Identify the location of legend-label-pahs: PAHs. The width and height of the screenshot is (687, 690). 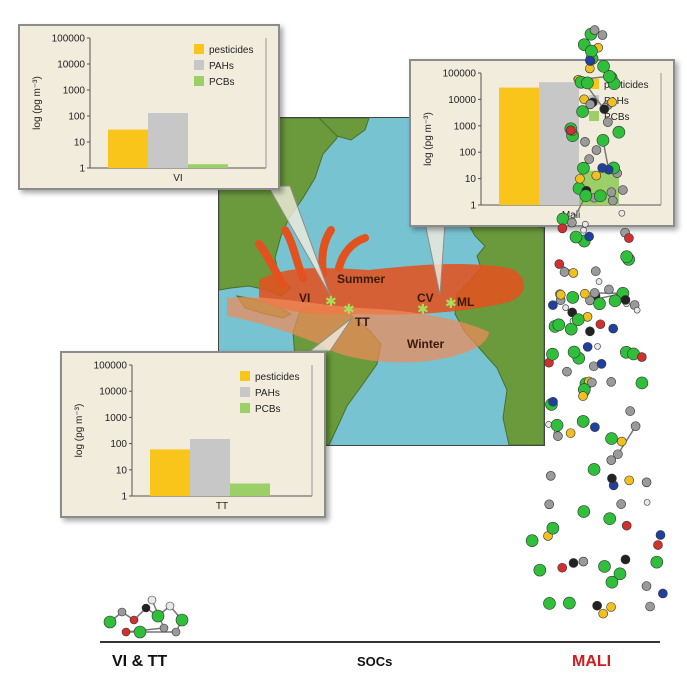
(267, 393).